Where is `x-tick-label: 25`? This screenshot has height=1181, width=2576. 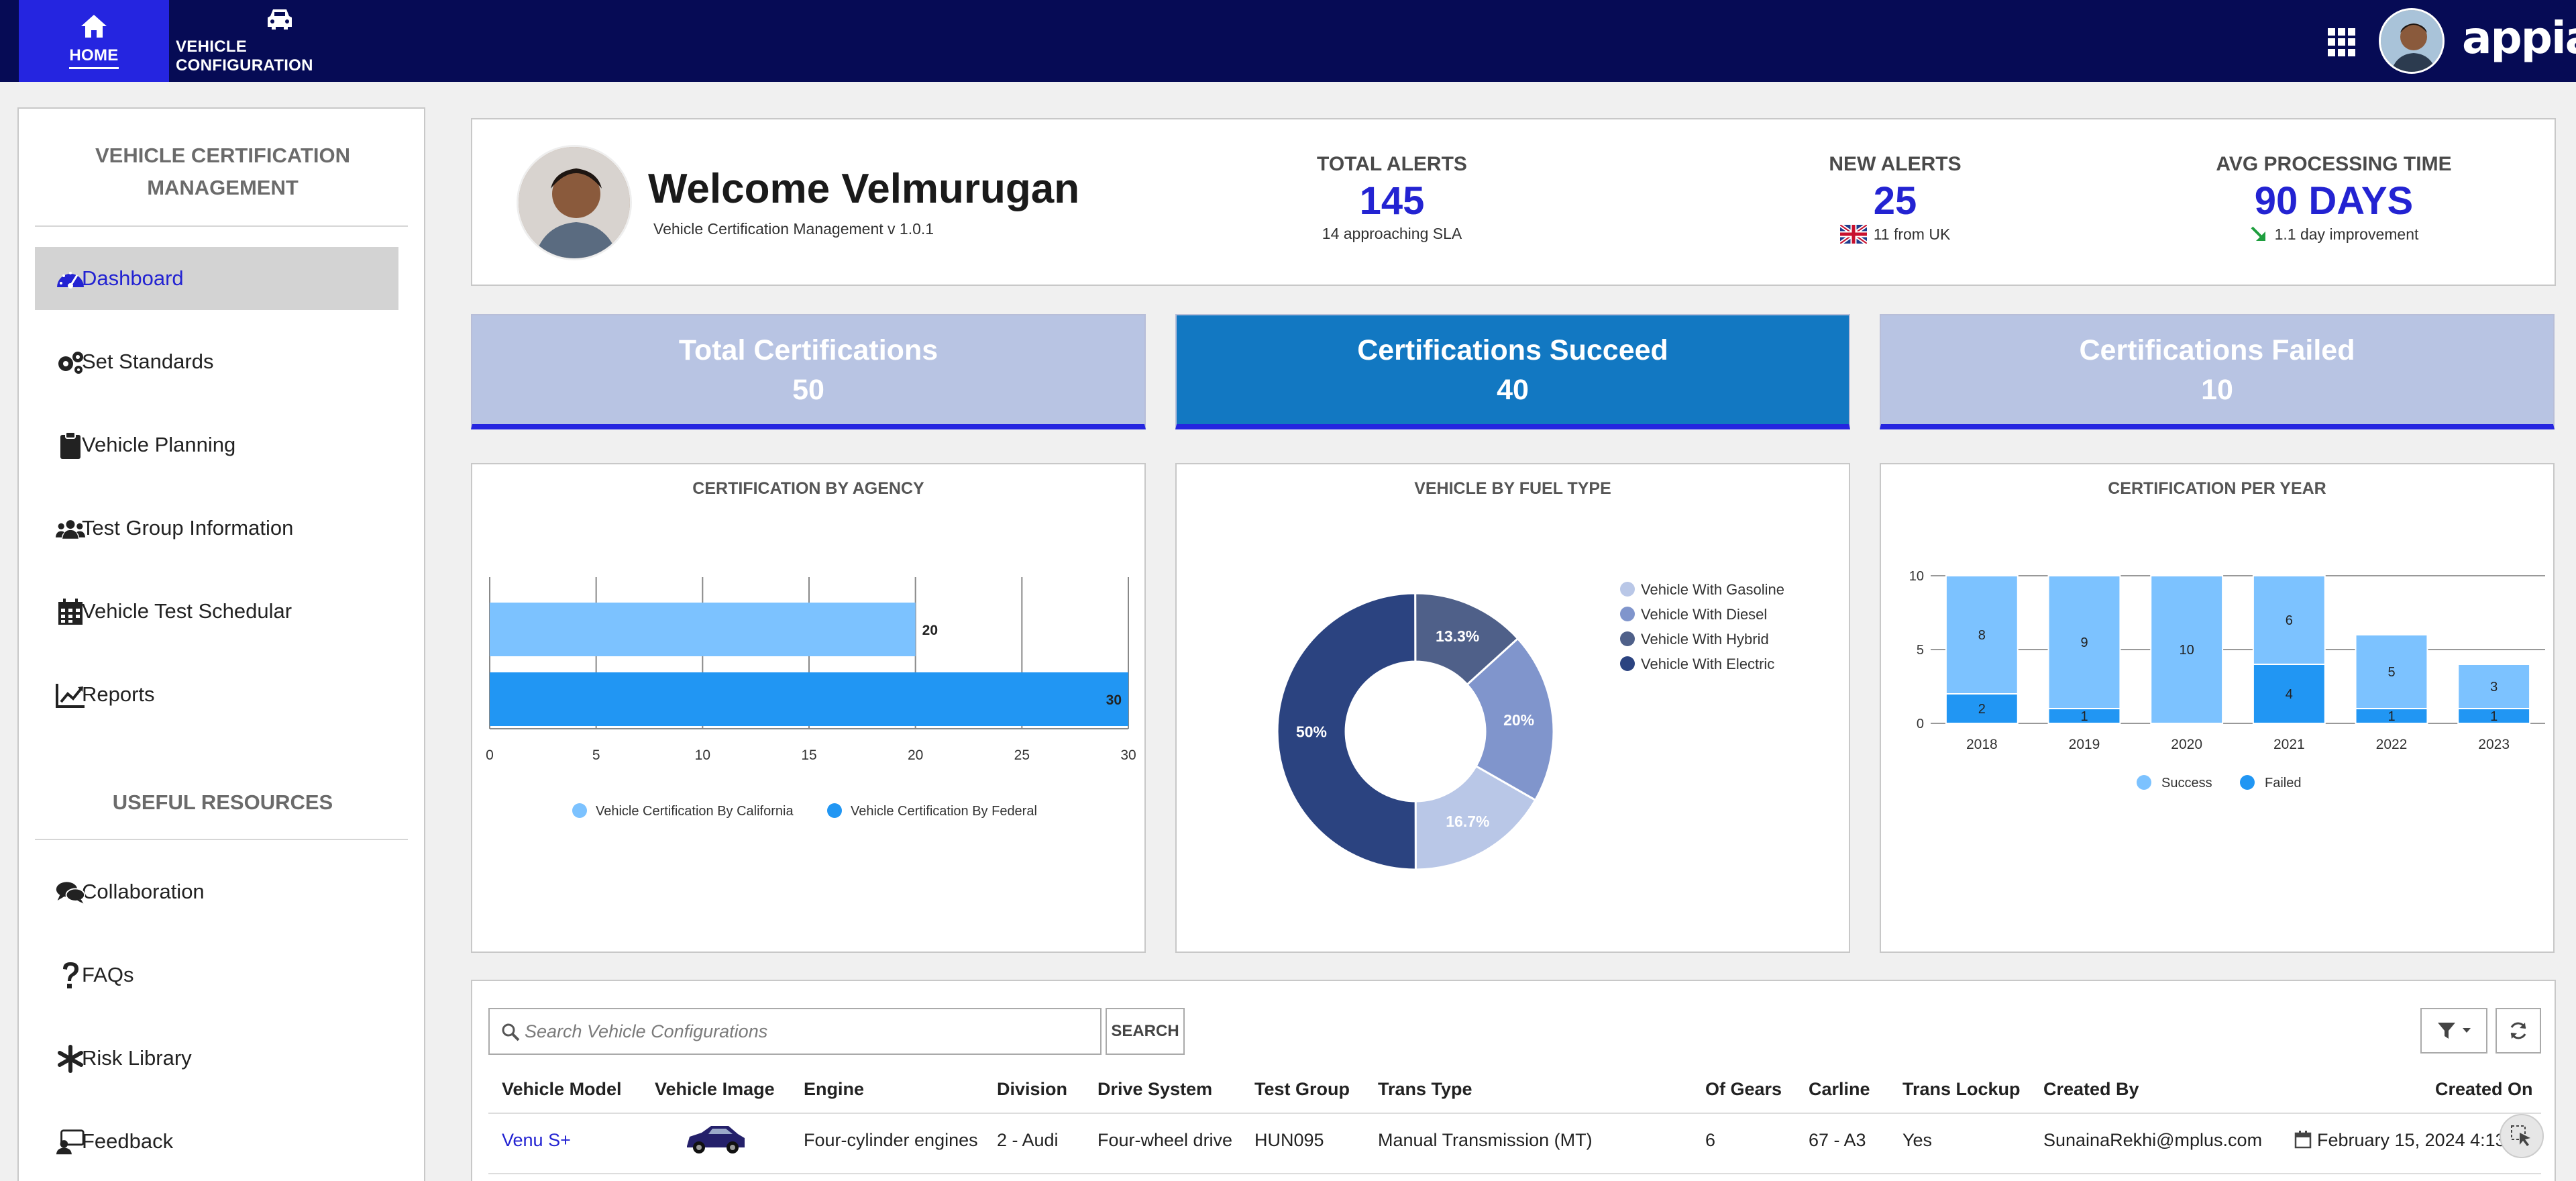 x-tick-label: 25 is located at coordinates (1022, 756).